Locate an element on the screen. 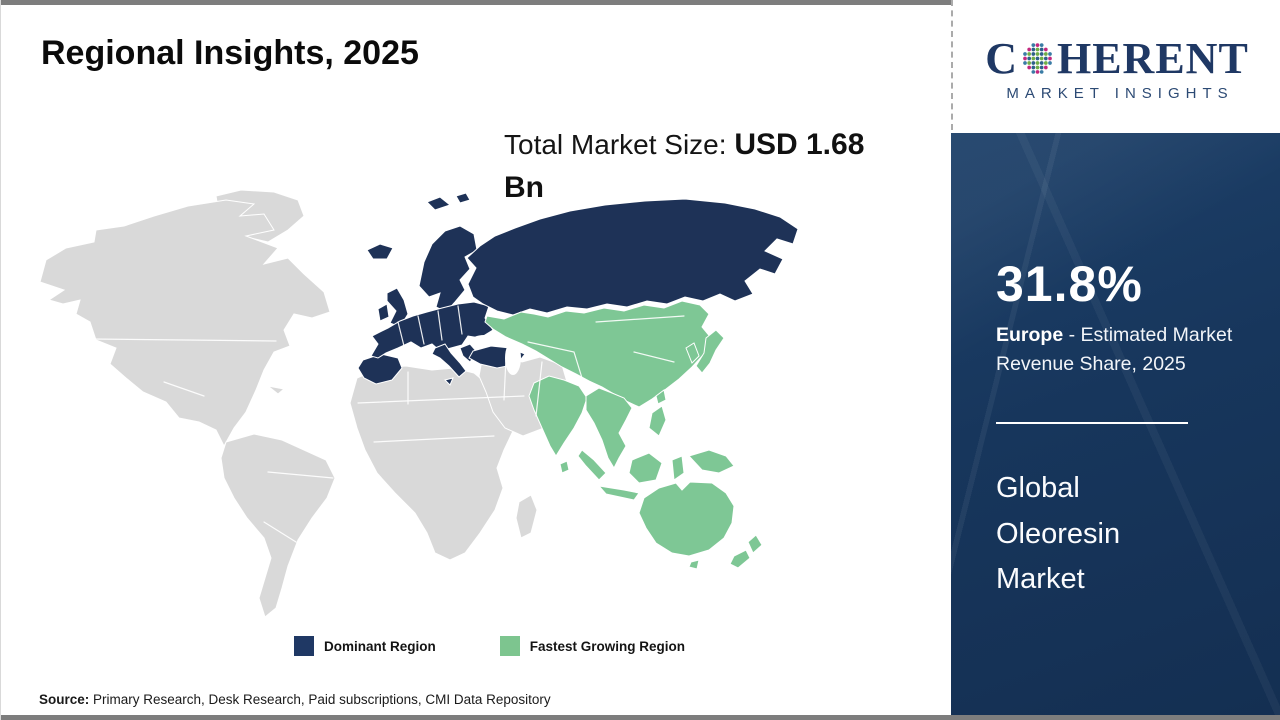  page-title: Regional Insights, 2025 is located at coordinates (230, 53).